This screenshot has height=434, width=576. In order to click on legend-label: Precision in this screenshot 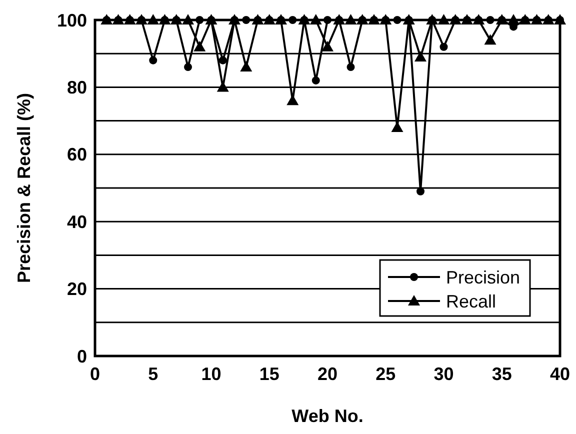, I will do `click(483, 277)`.